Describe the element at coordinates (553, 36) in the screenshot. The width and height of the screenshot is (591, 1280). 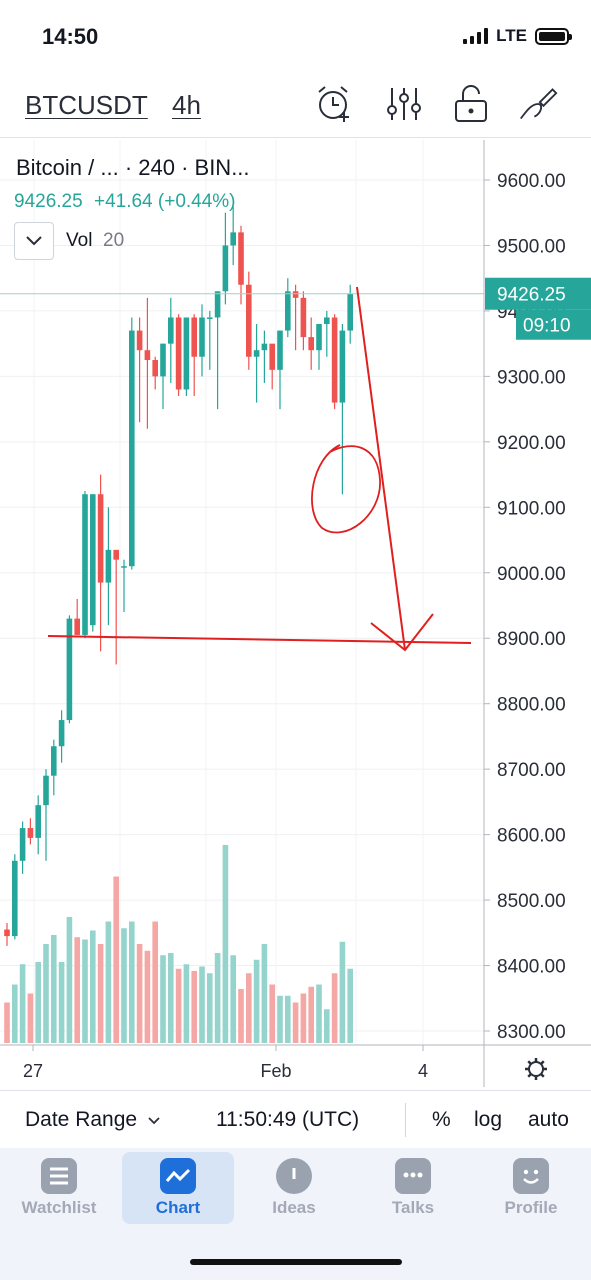
I see `battery-icon` at that location.